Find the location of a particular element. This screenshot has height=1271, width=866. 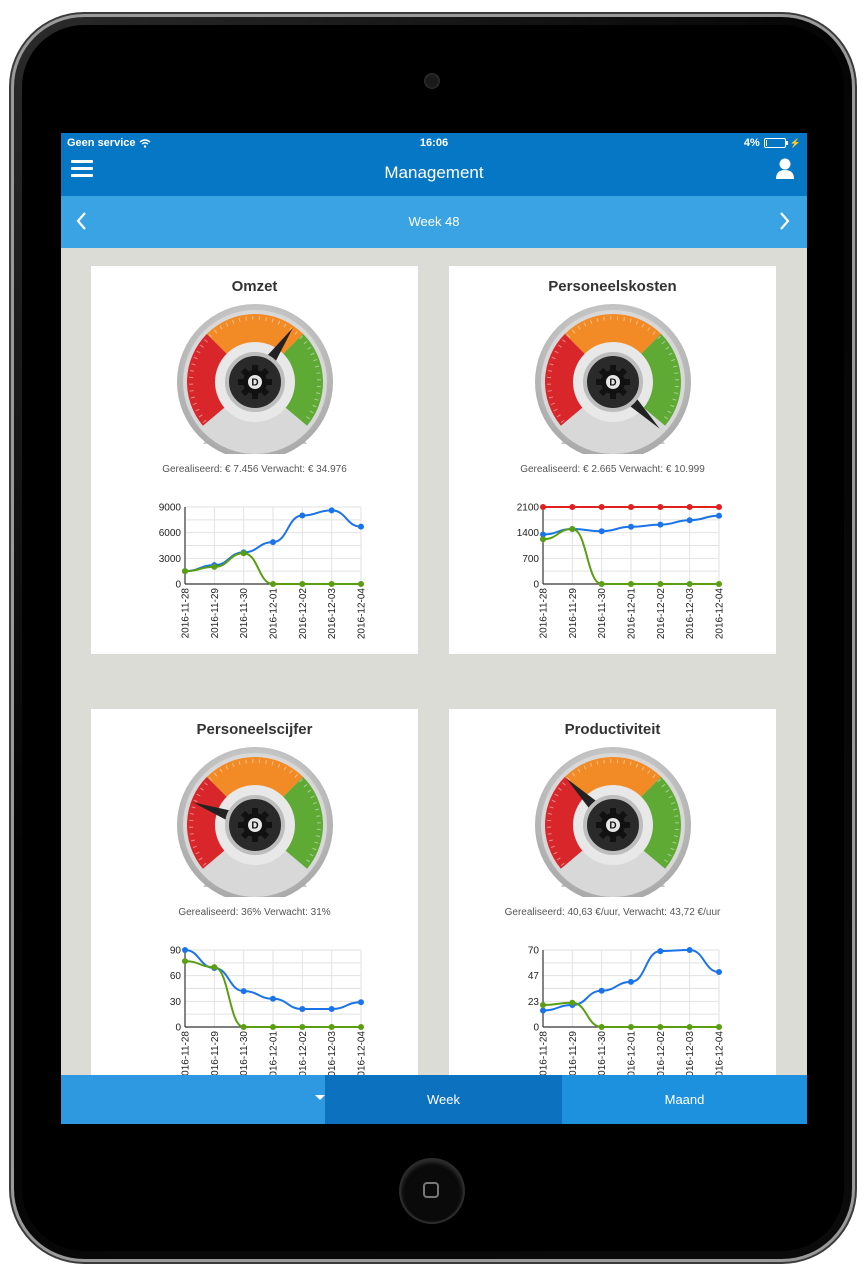

y-tick-label: 9000 is located at coordinates (170, 508).